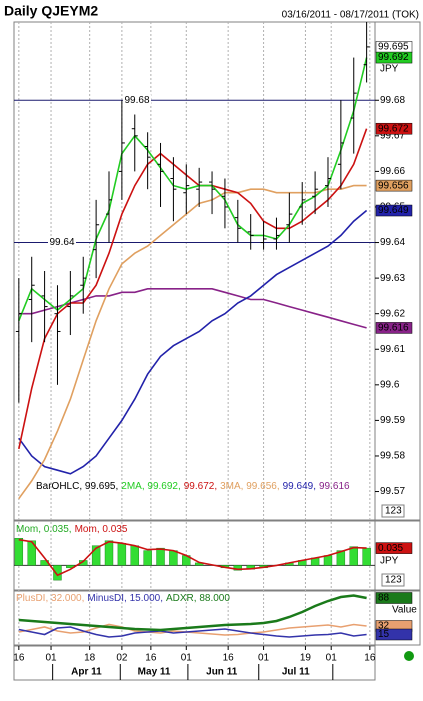 This screenshot has height=701, width=423. Describe the element at coordinates (384, 634) in the screenshot. I see `value-label: 15` at that location.